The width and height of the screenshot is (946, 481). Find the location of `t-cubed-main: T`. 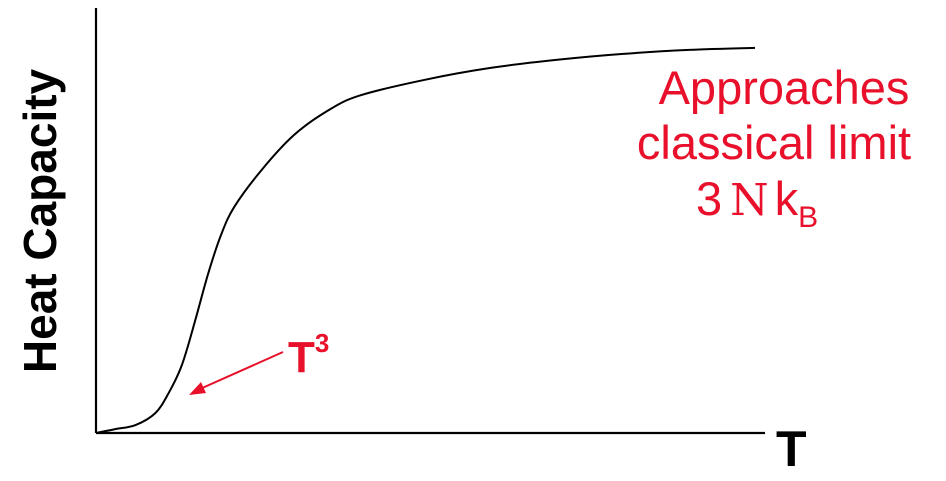

t-cubed-main: T is located at coordinates (301, 357).